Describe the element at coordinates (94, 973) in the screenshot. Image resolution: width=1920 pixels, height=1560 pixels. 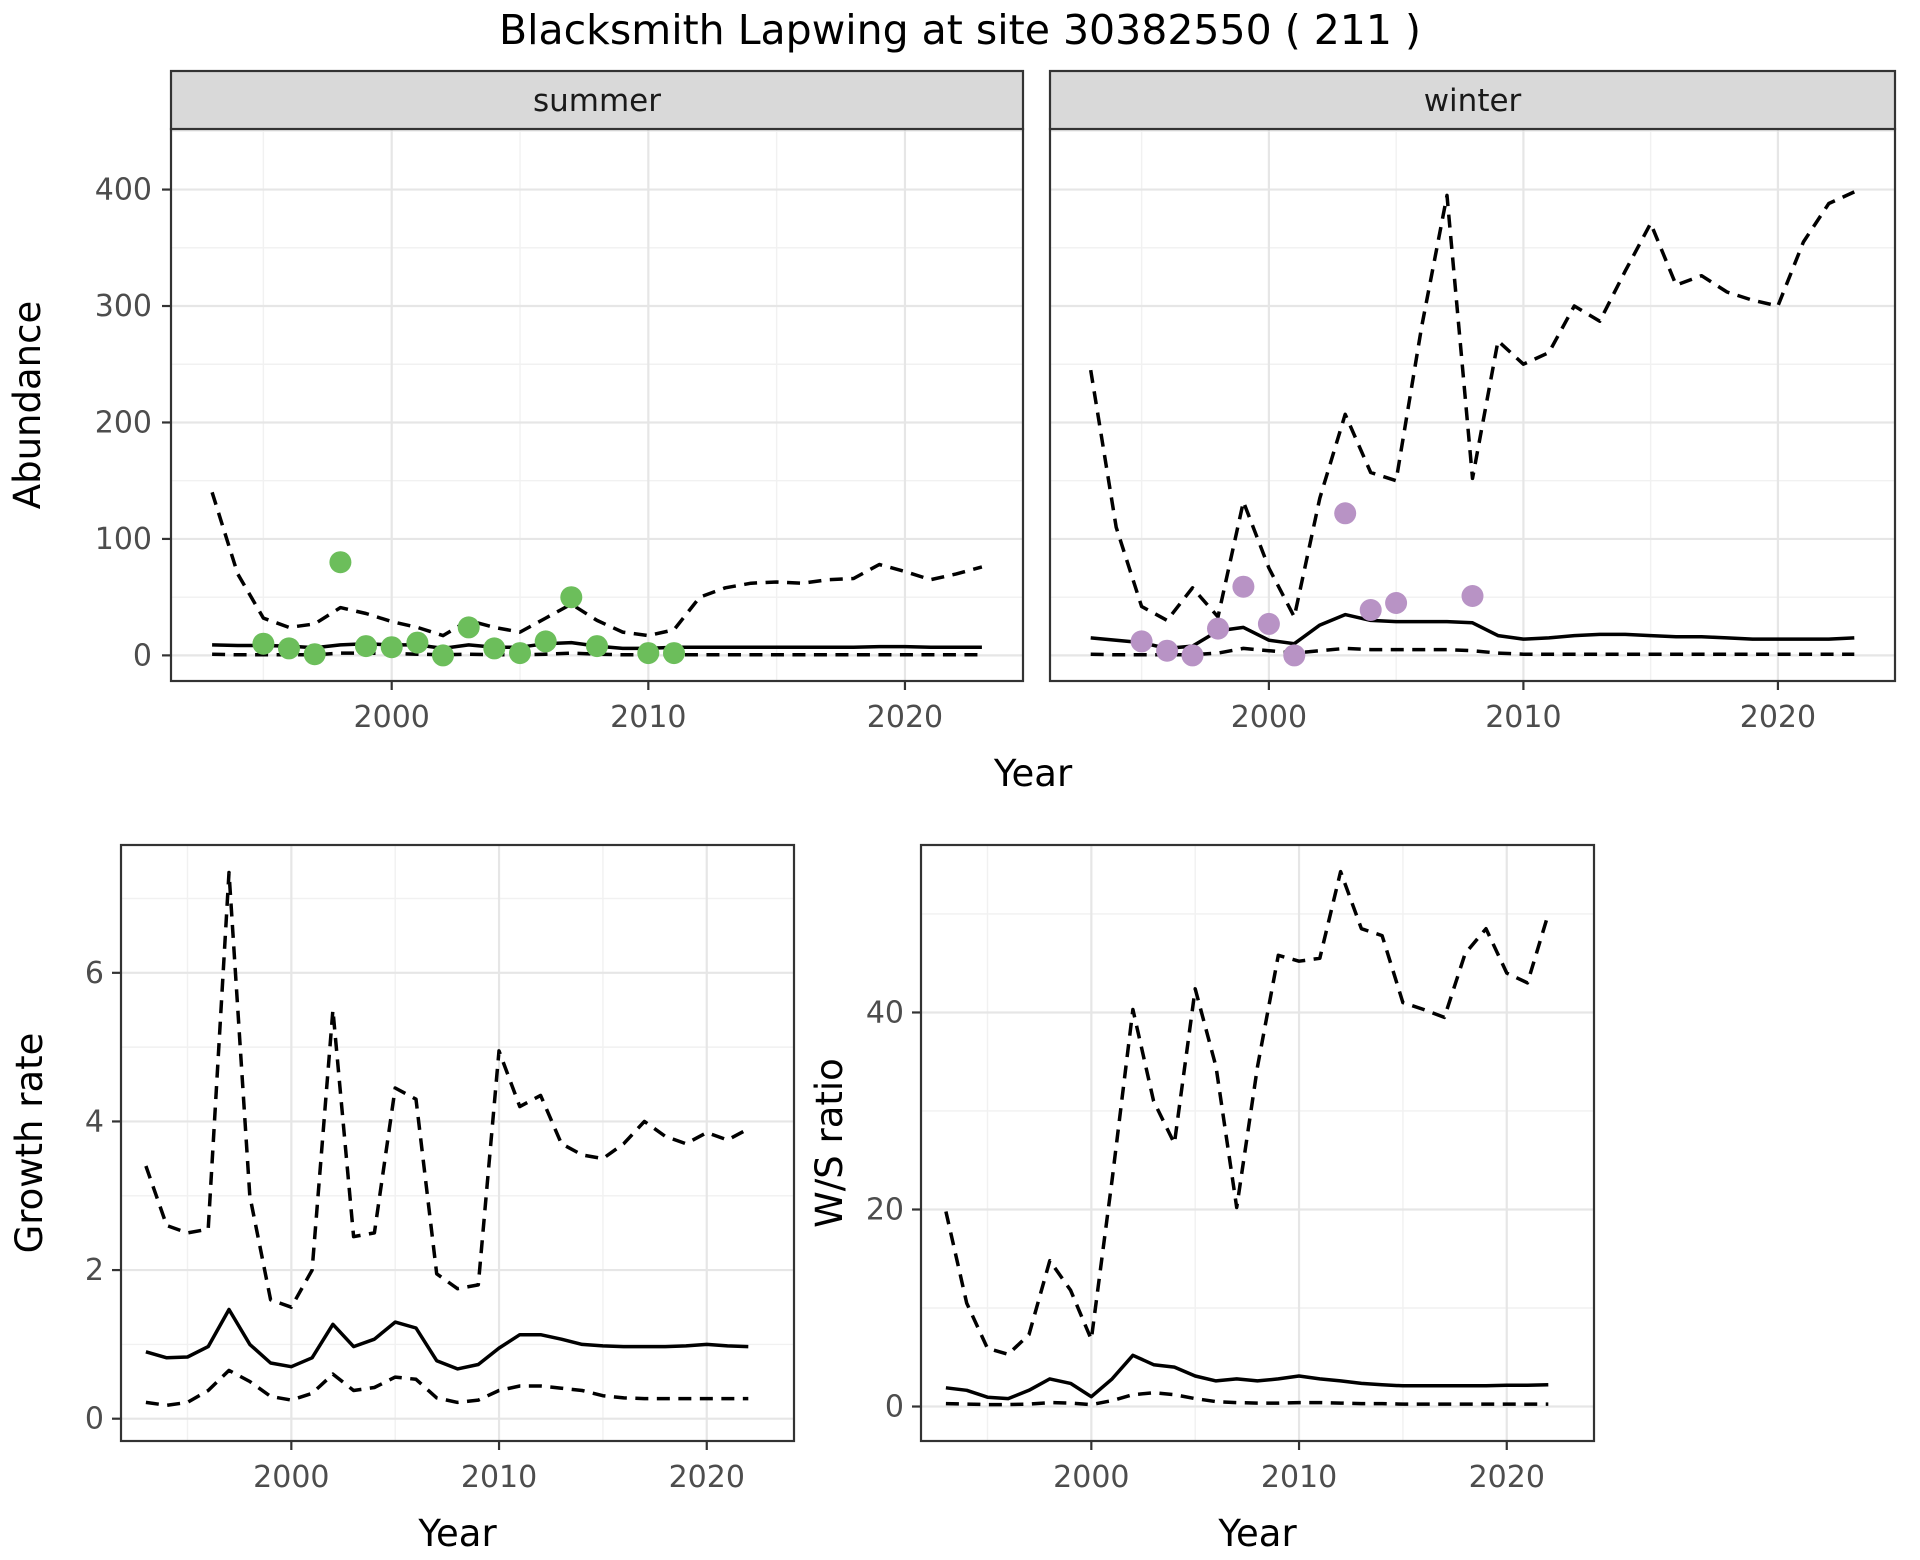
I see `y-tick-label: 6` at that location.